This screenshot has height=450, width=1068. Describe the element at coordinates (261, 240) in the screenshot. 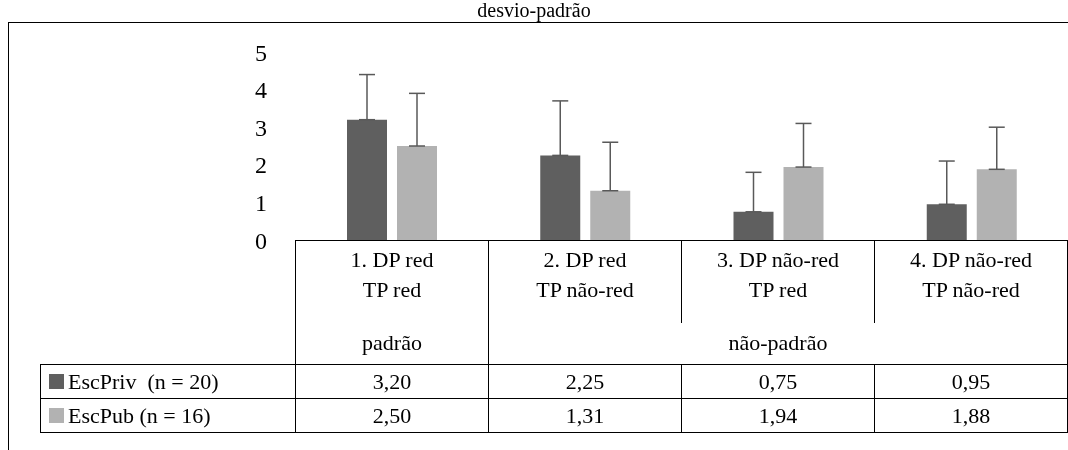

I see `y-tick-label: 0` at that location.